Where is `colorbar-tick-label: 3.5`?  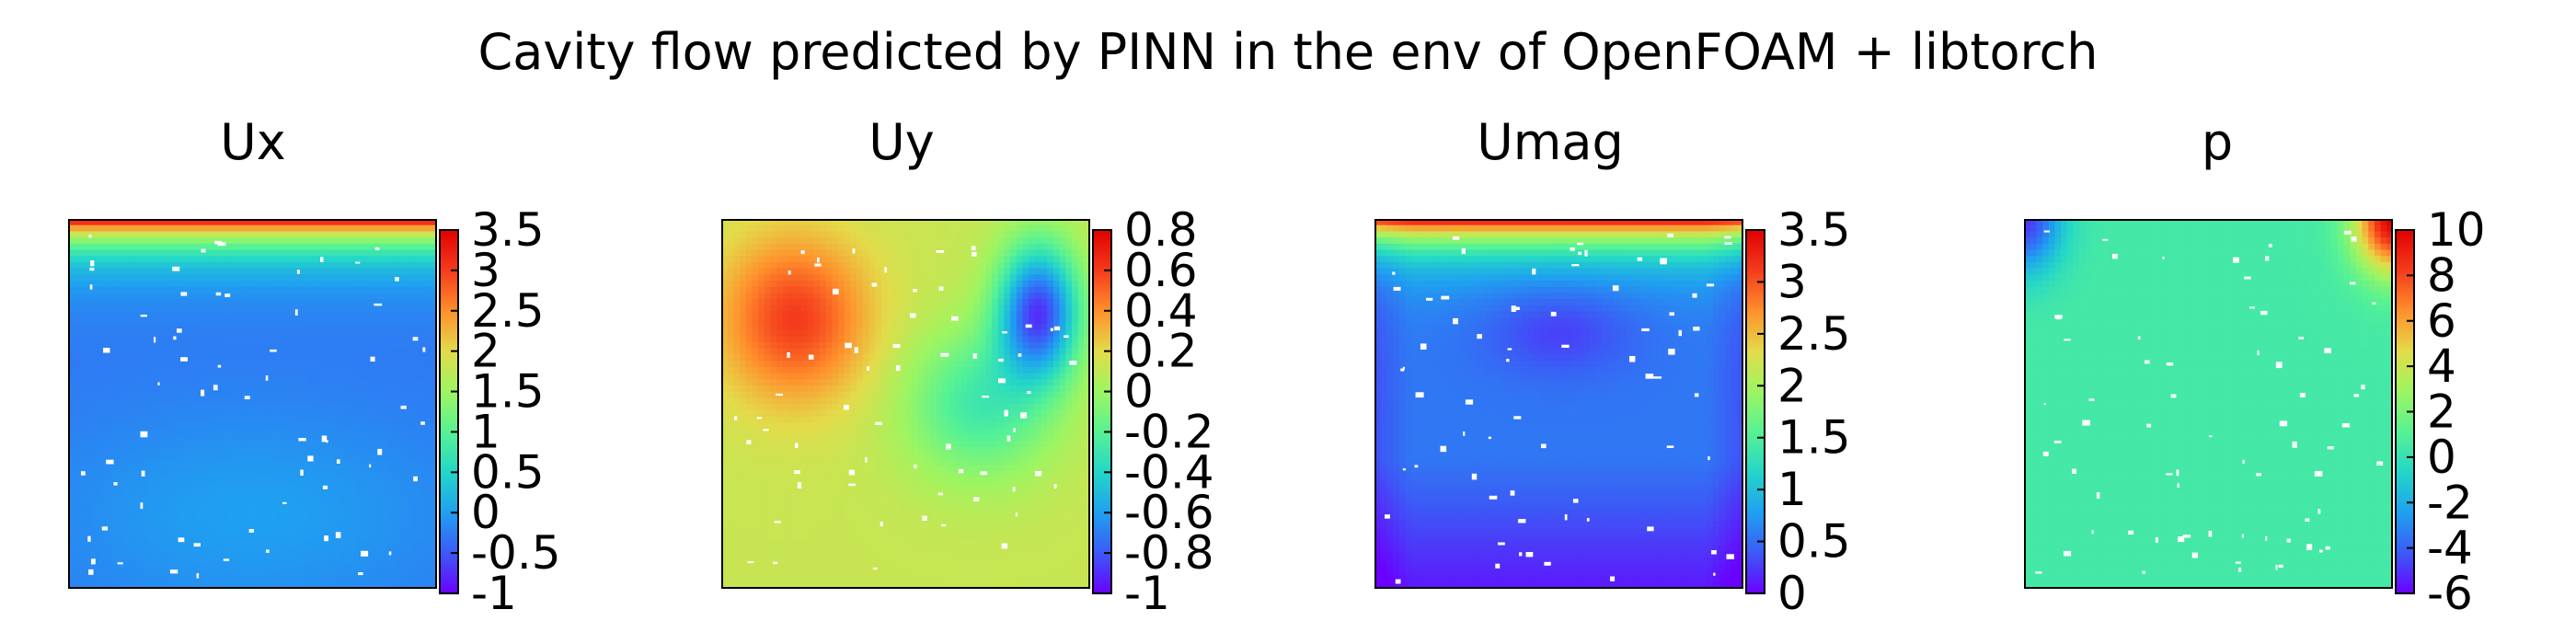 colorbar-tick-label: 3.5 is located at coordinates (1814, 230).